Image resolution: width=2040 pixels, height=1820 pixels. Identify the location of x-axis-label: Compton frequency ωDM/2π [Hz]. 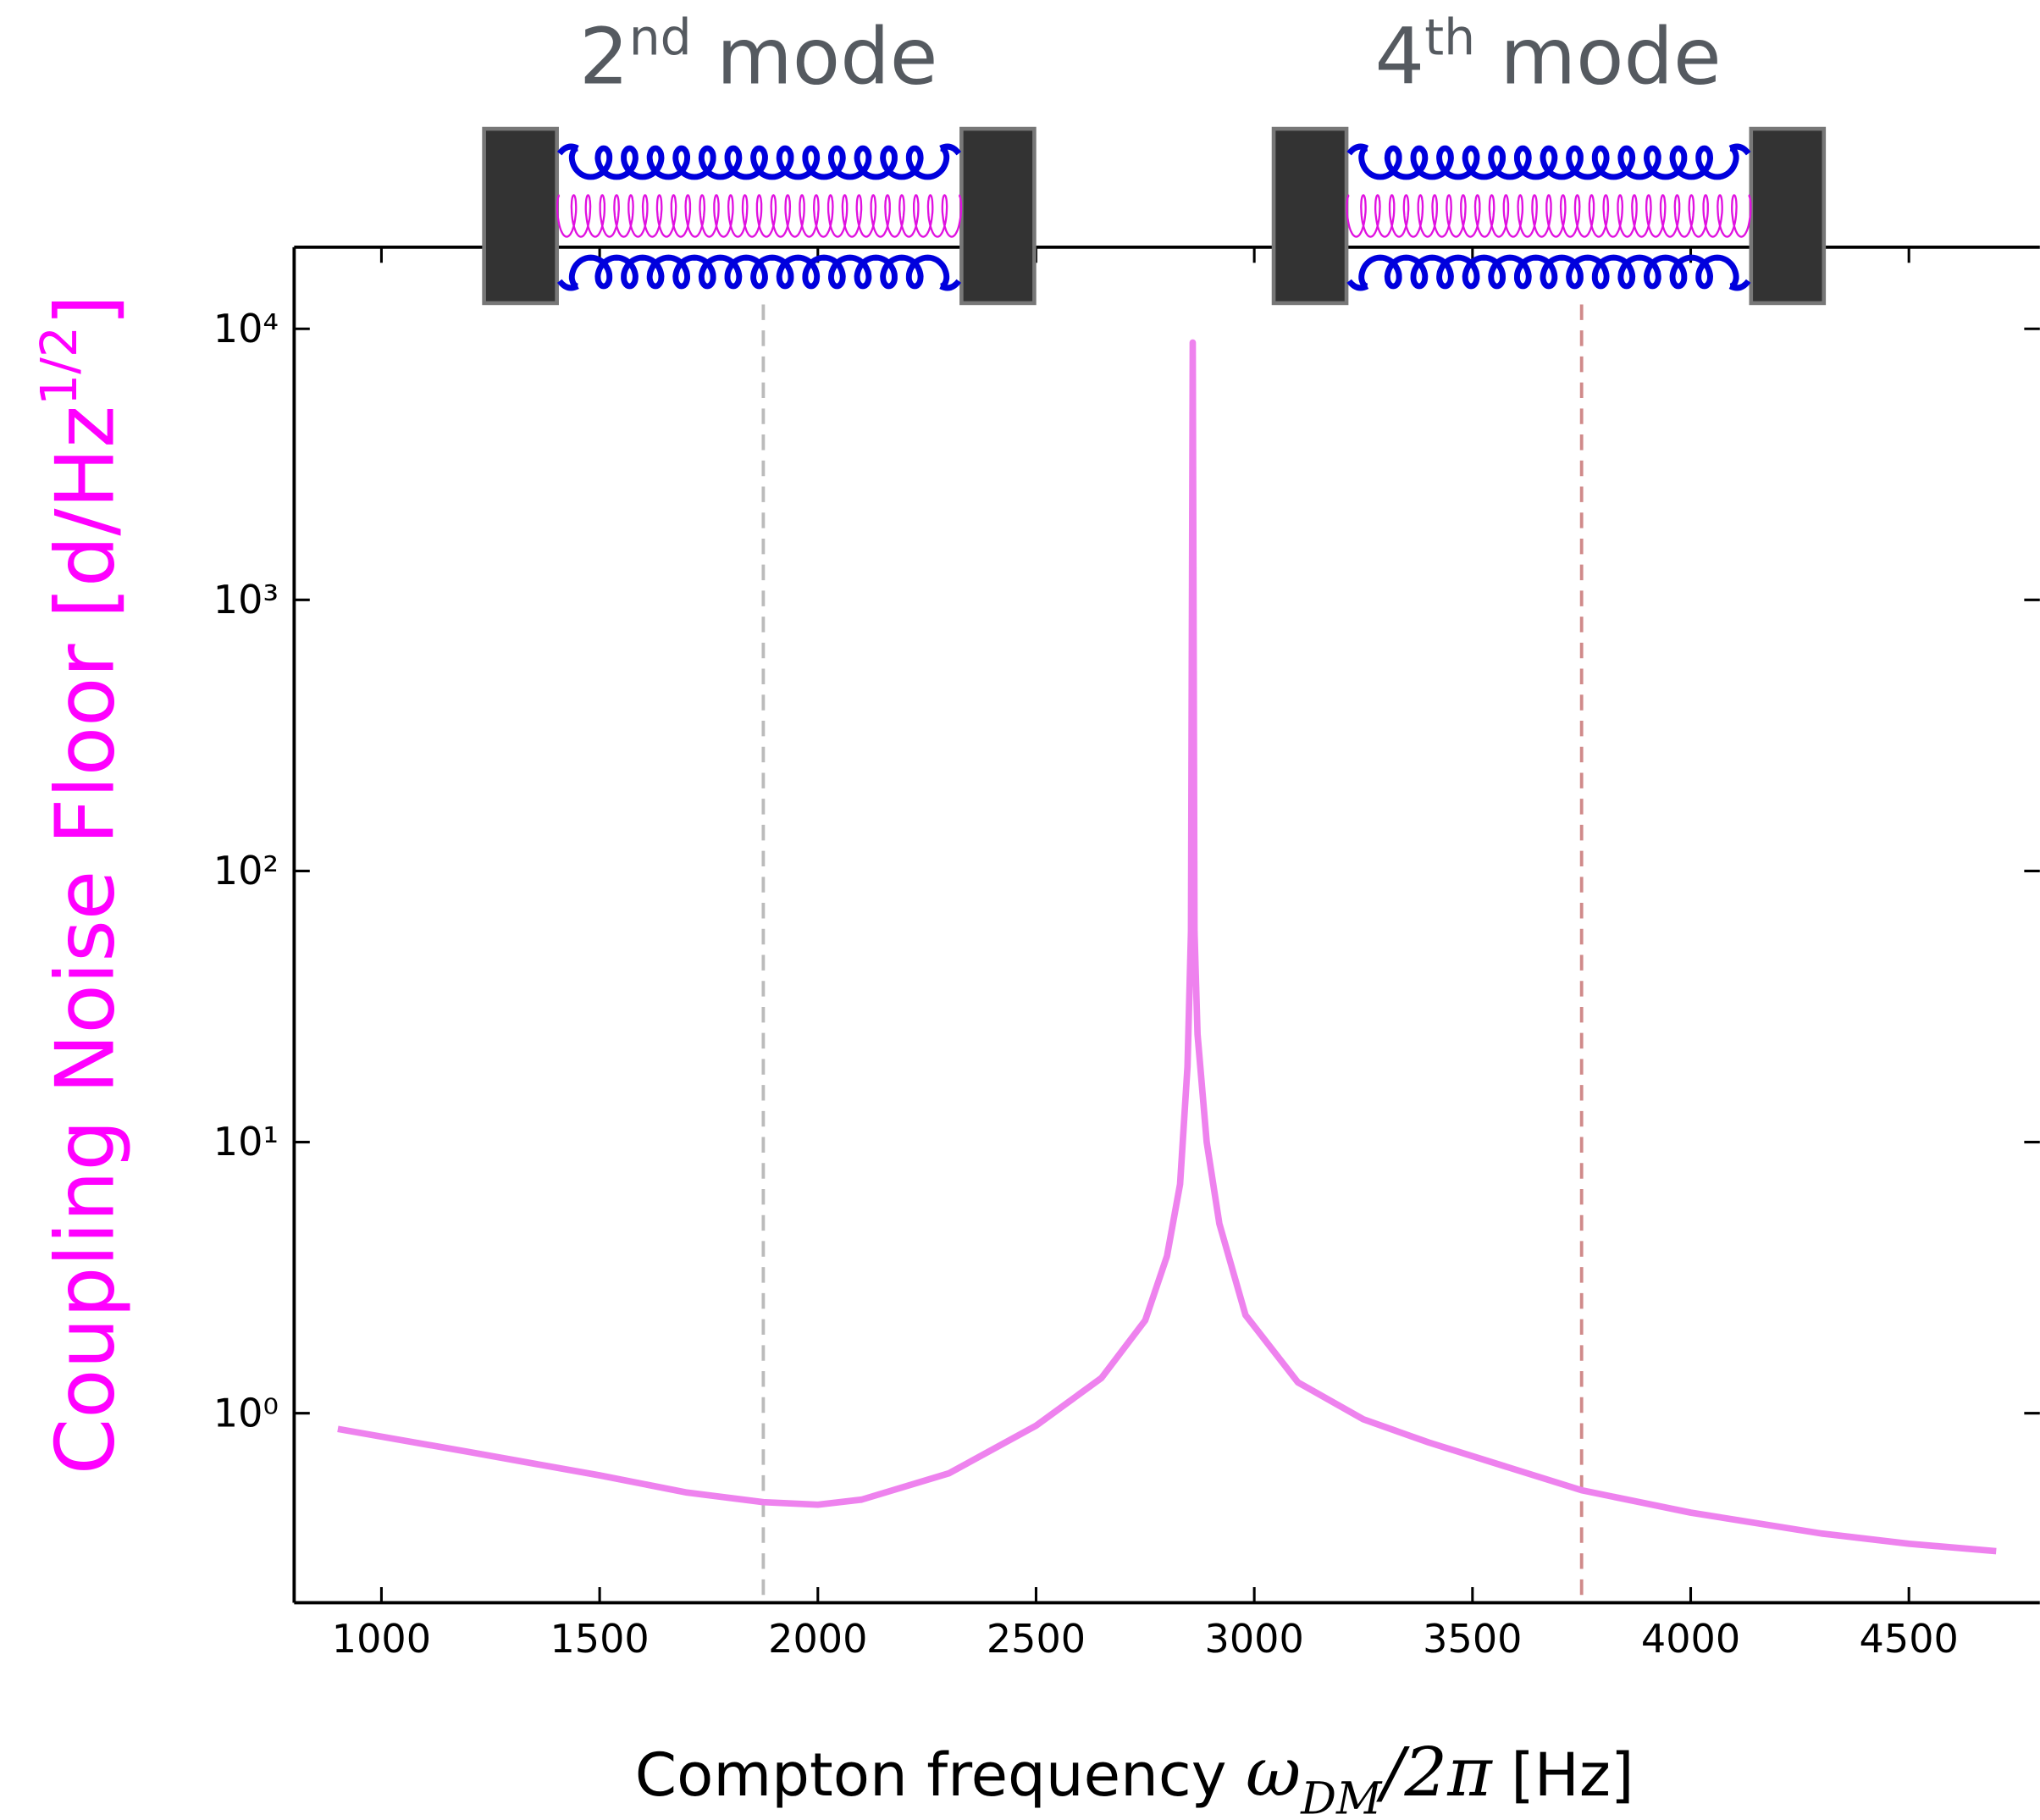
(1134, 1776).